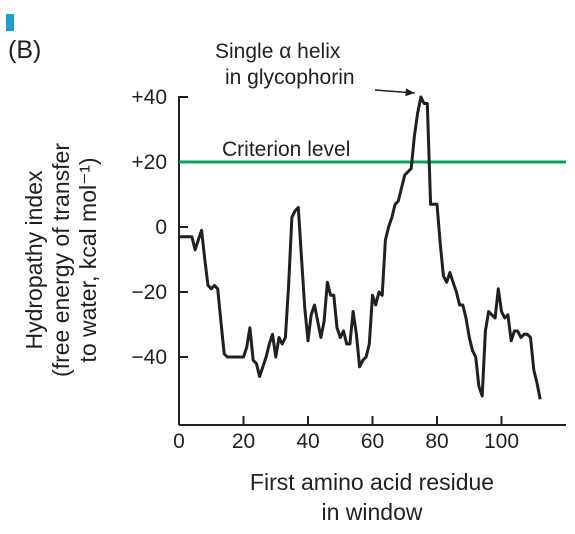  I want to click on y-tick-label: −20, so click(149, 292).